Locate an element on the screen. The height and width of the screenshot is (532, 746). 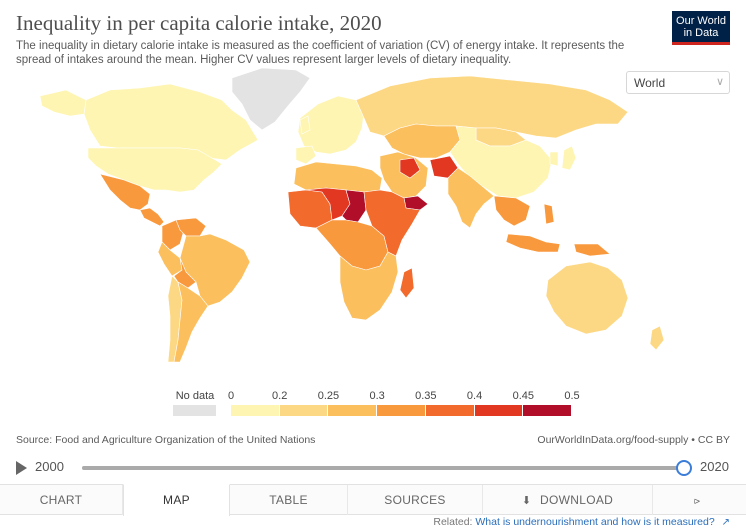
color-legend: No data 0 0.2 0.25 0.3 0.35 0.4 0.45 0.5 is located at coordinates (373, 402).